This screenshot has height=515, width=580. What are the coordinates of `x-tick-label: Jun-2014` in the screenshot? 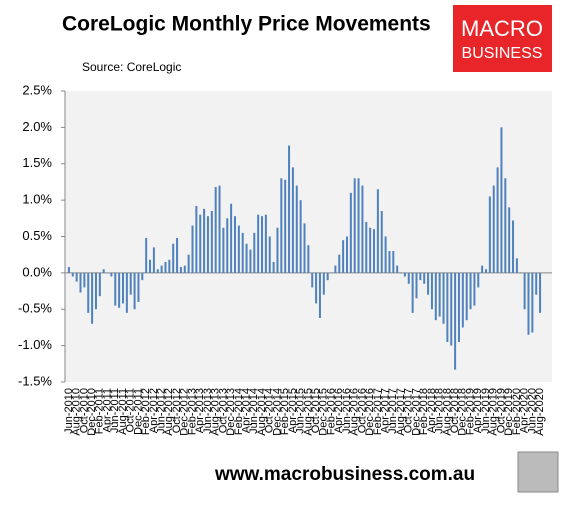 It's located at (254, 411).